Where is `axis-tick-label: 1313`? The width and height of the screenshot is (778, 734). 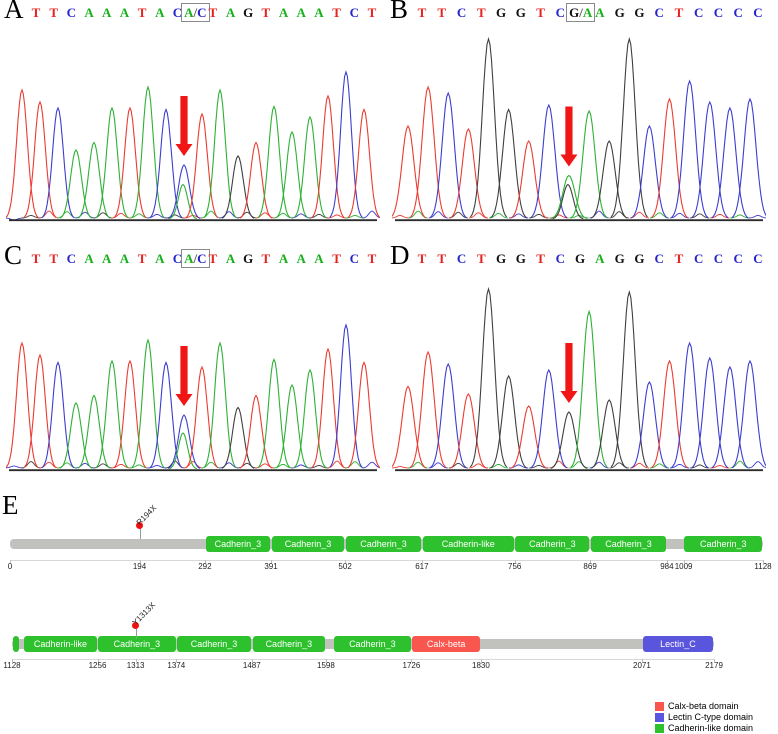 axis-tick-label: 1313 is located at coordinates (135, 665).